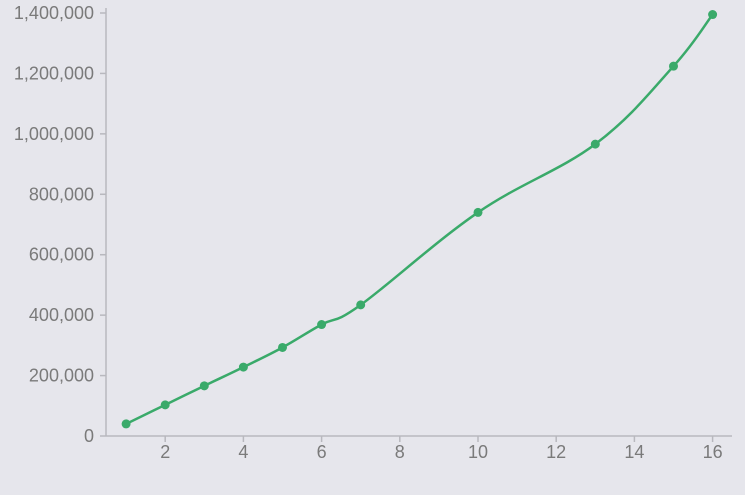 Image resolution: width=745 pixels, height=495 pixels. Describe the element at coordinates (441, 449) in the screenshot. I see `x-tick-labels: 2 4 6 8 10 12 14 16` at that location.